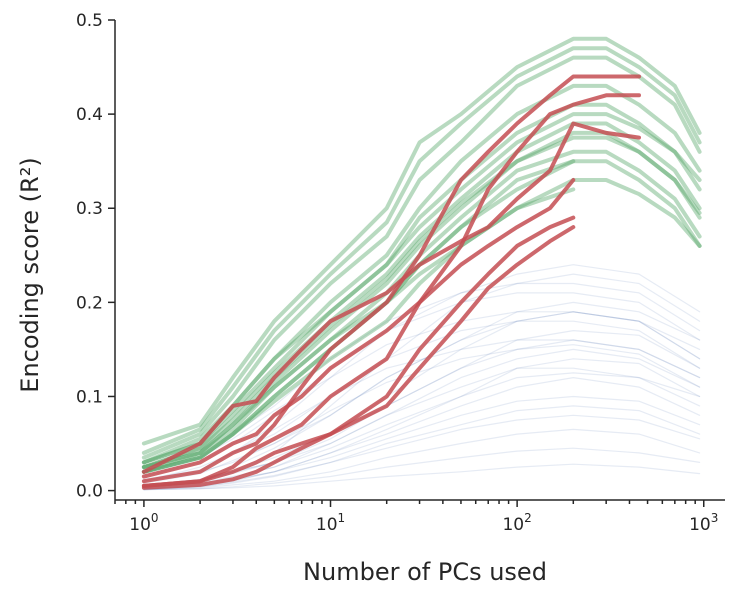 This screenshot has height=600, width=750. What do you see at coordinates (89, 397) in the screenshot?
I see `y-tick-label-1: 0.1` at bounding box center [89, 397].